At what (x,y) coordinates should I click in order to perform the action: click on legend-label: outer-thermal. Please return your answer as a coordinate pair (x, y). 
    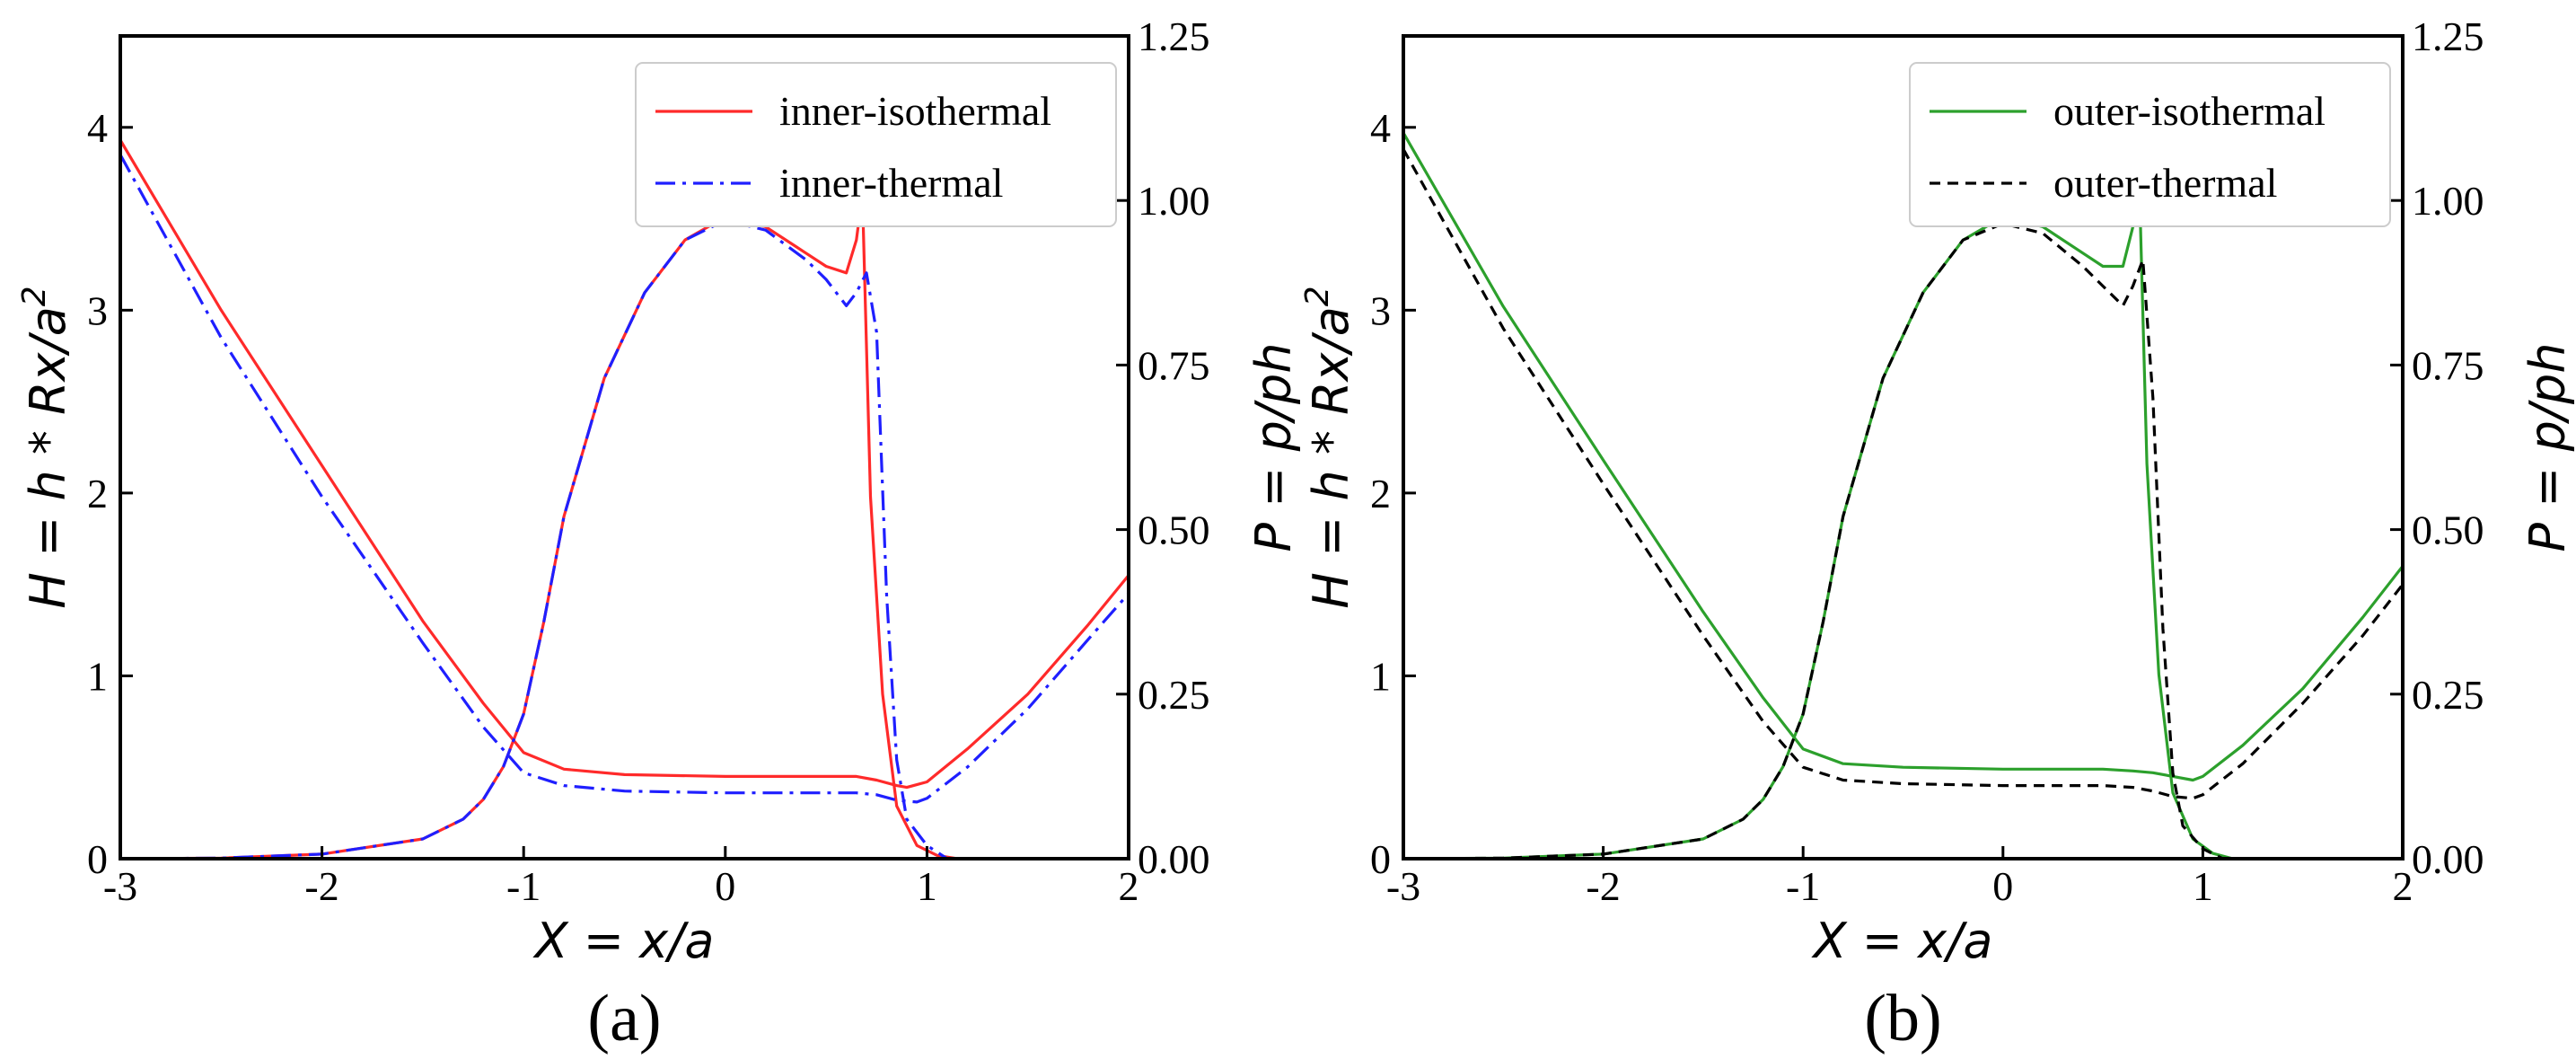
    Looking at the image, I should click on (2165, 183).